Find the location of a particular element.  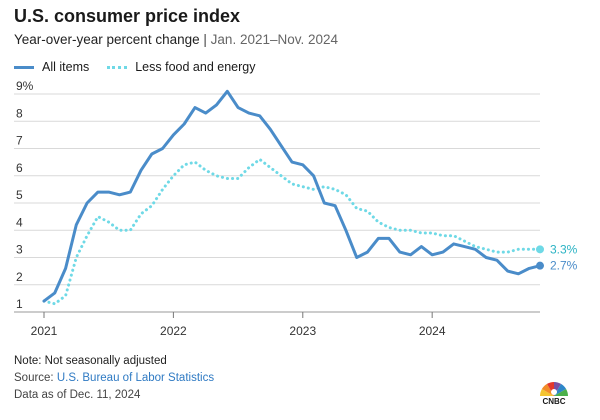

x-tick-label: 2021 is located at coordinates (44, 331).